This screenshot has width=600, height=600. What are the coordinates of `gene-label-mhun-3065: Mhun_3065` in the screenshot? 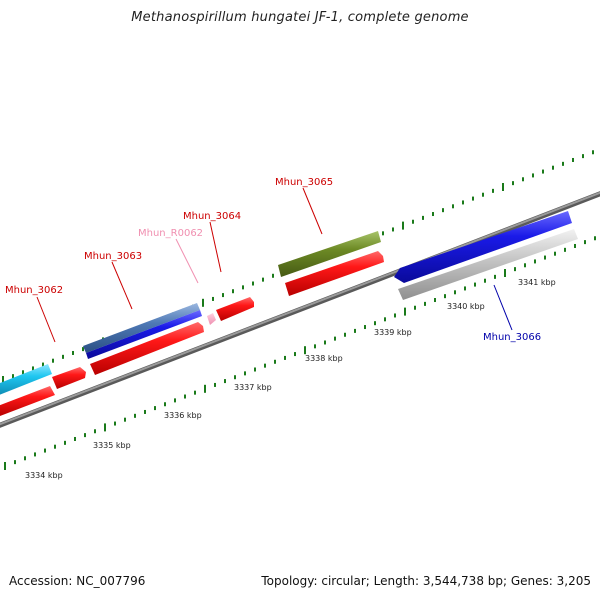 It's located at (304, 182).